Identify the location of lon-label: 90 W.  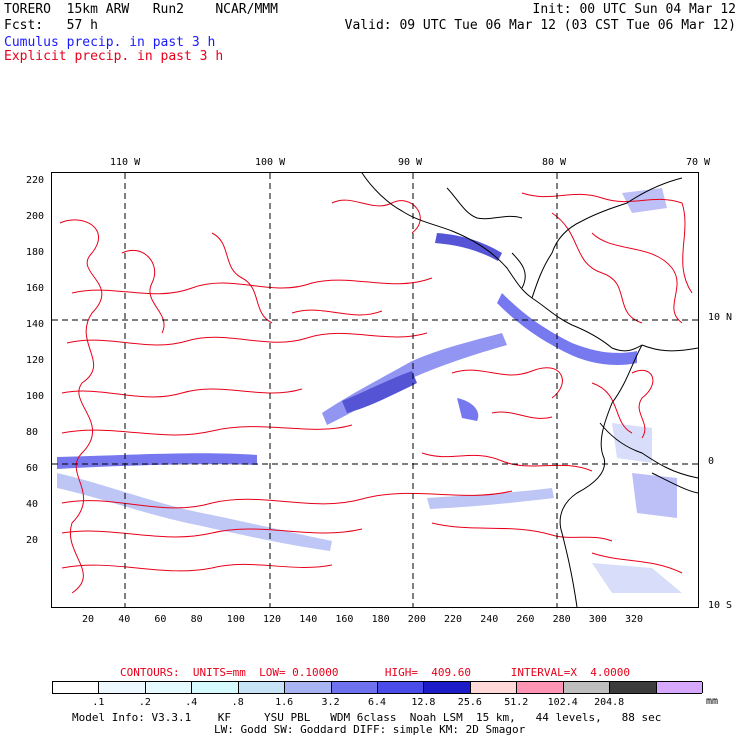
(410, 162).